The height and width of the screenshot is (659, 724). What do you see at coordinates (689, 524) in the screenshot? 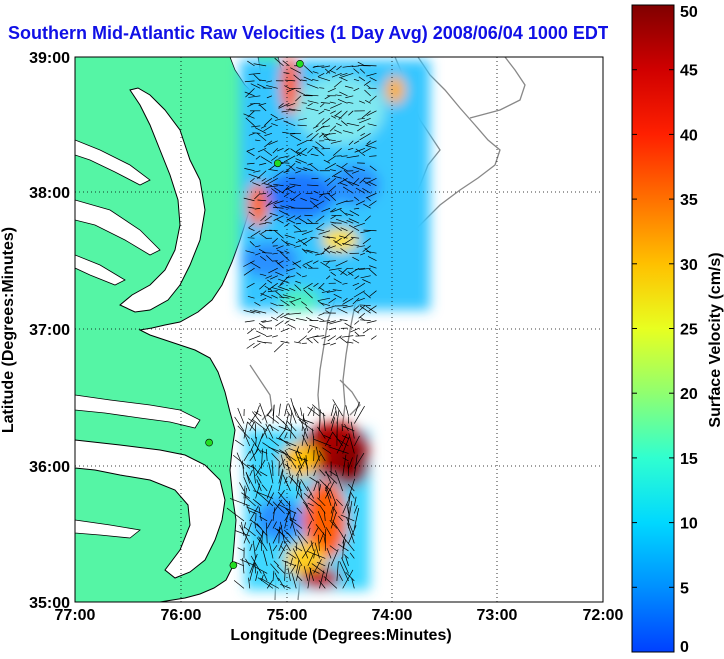
I see `colorbar-tick-label: 10` at bounding box center [689, 524].